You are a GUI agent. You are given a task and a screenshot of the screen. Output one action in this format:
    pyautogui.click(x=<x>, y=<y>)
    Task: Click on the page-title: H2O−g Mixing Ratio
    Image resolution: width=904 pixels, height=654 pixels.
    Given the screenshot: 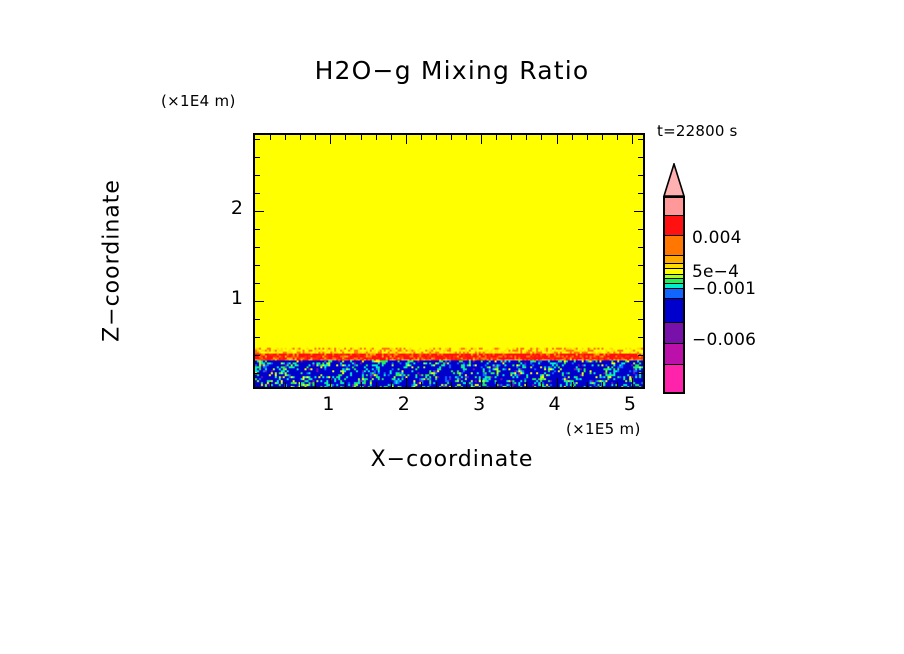 What is the action you would take?
    pyautogui.click(x=452, y=70)
    